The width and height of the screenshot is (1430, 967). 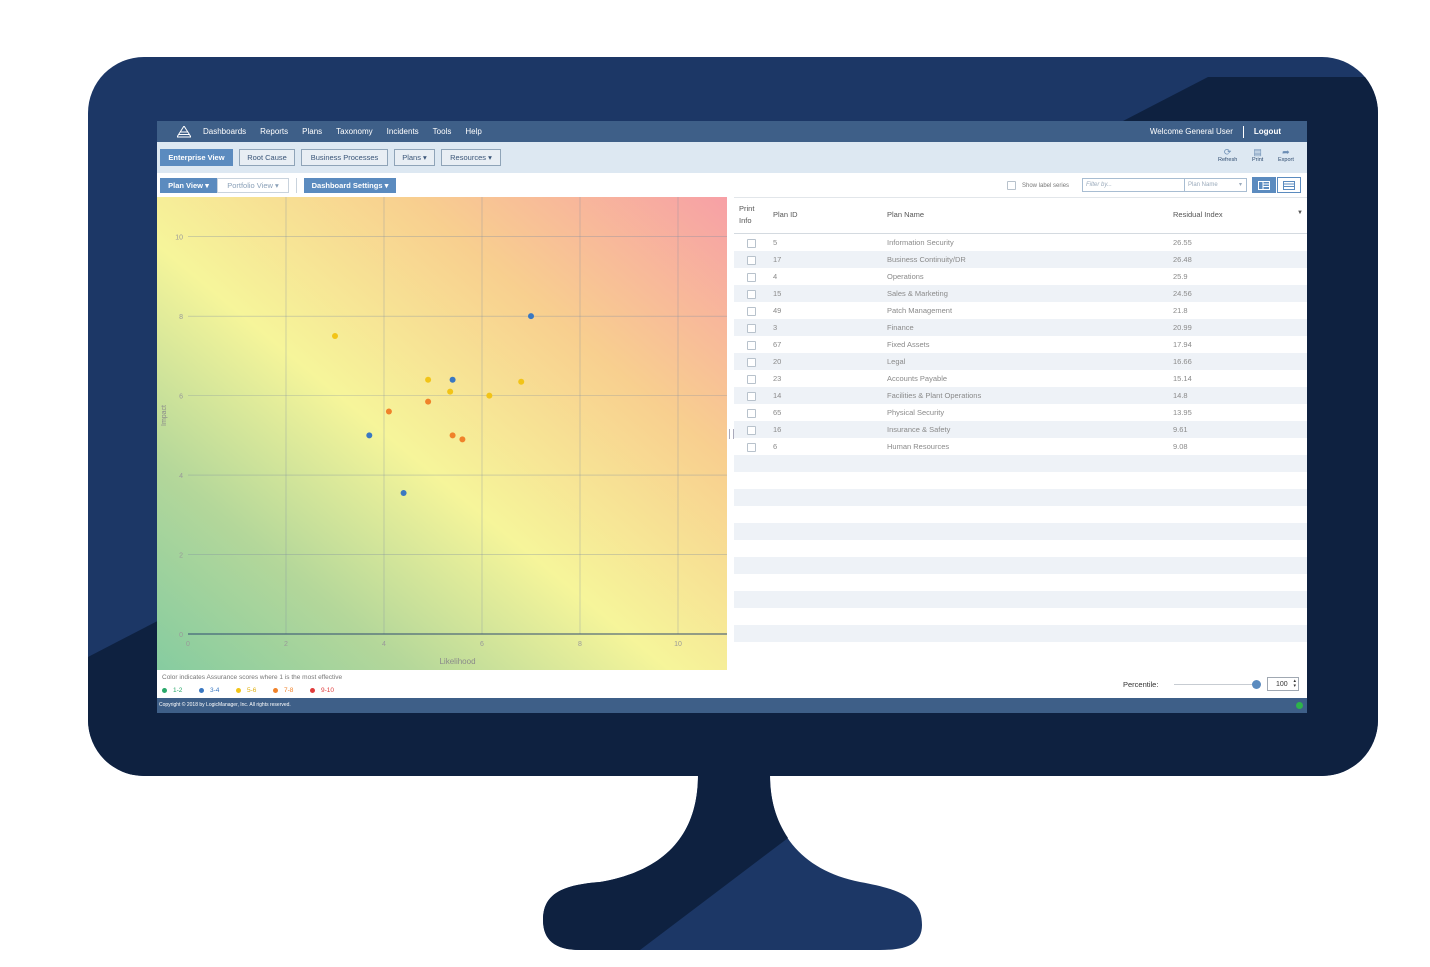 What do you see at coordinates (1283, 684) in the screenshot?
I see `percentile-input: 100 ▴ ▾` at bounding box center [1283, 684].